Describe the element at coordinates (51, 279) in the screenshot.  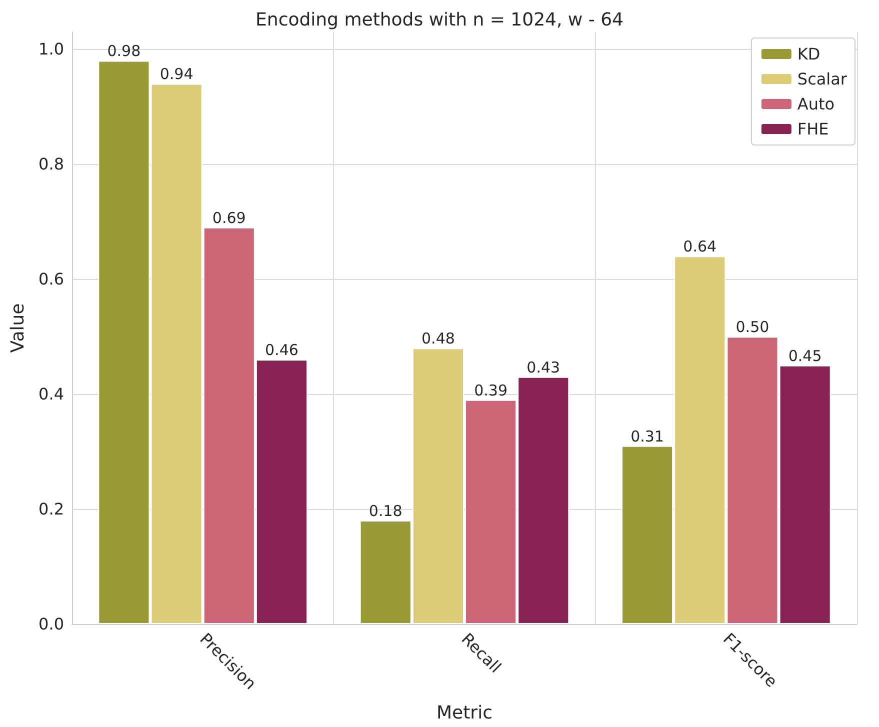
I see `y-tick-label: 0.6` at that location.